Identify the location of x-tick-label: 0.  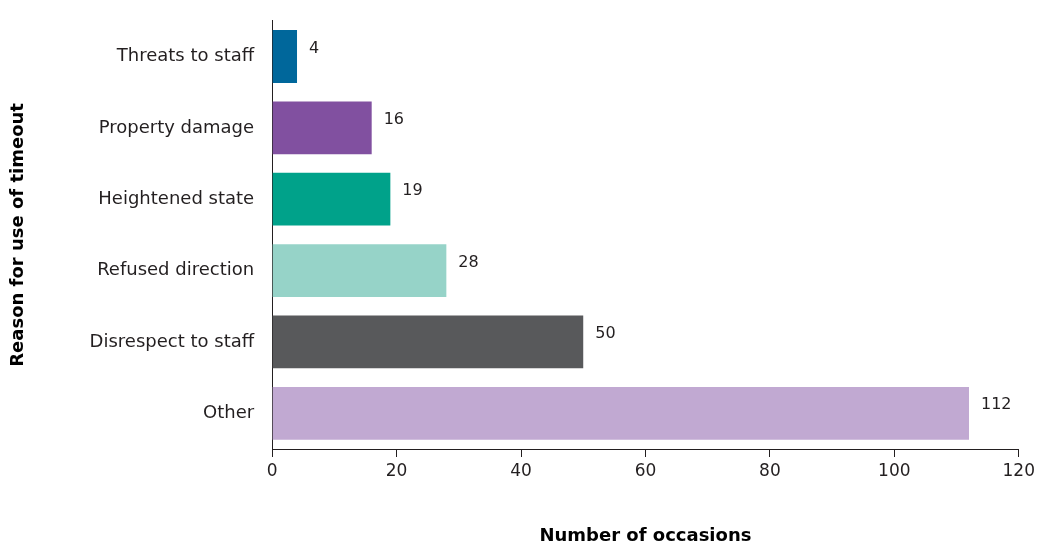
(272, 469).